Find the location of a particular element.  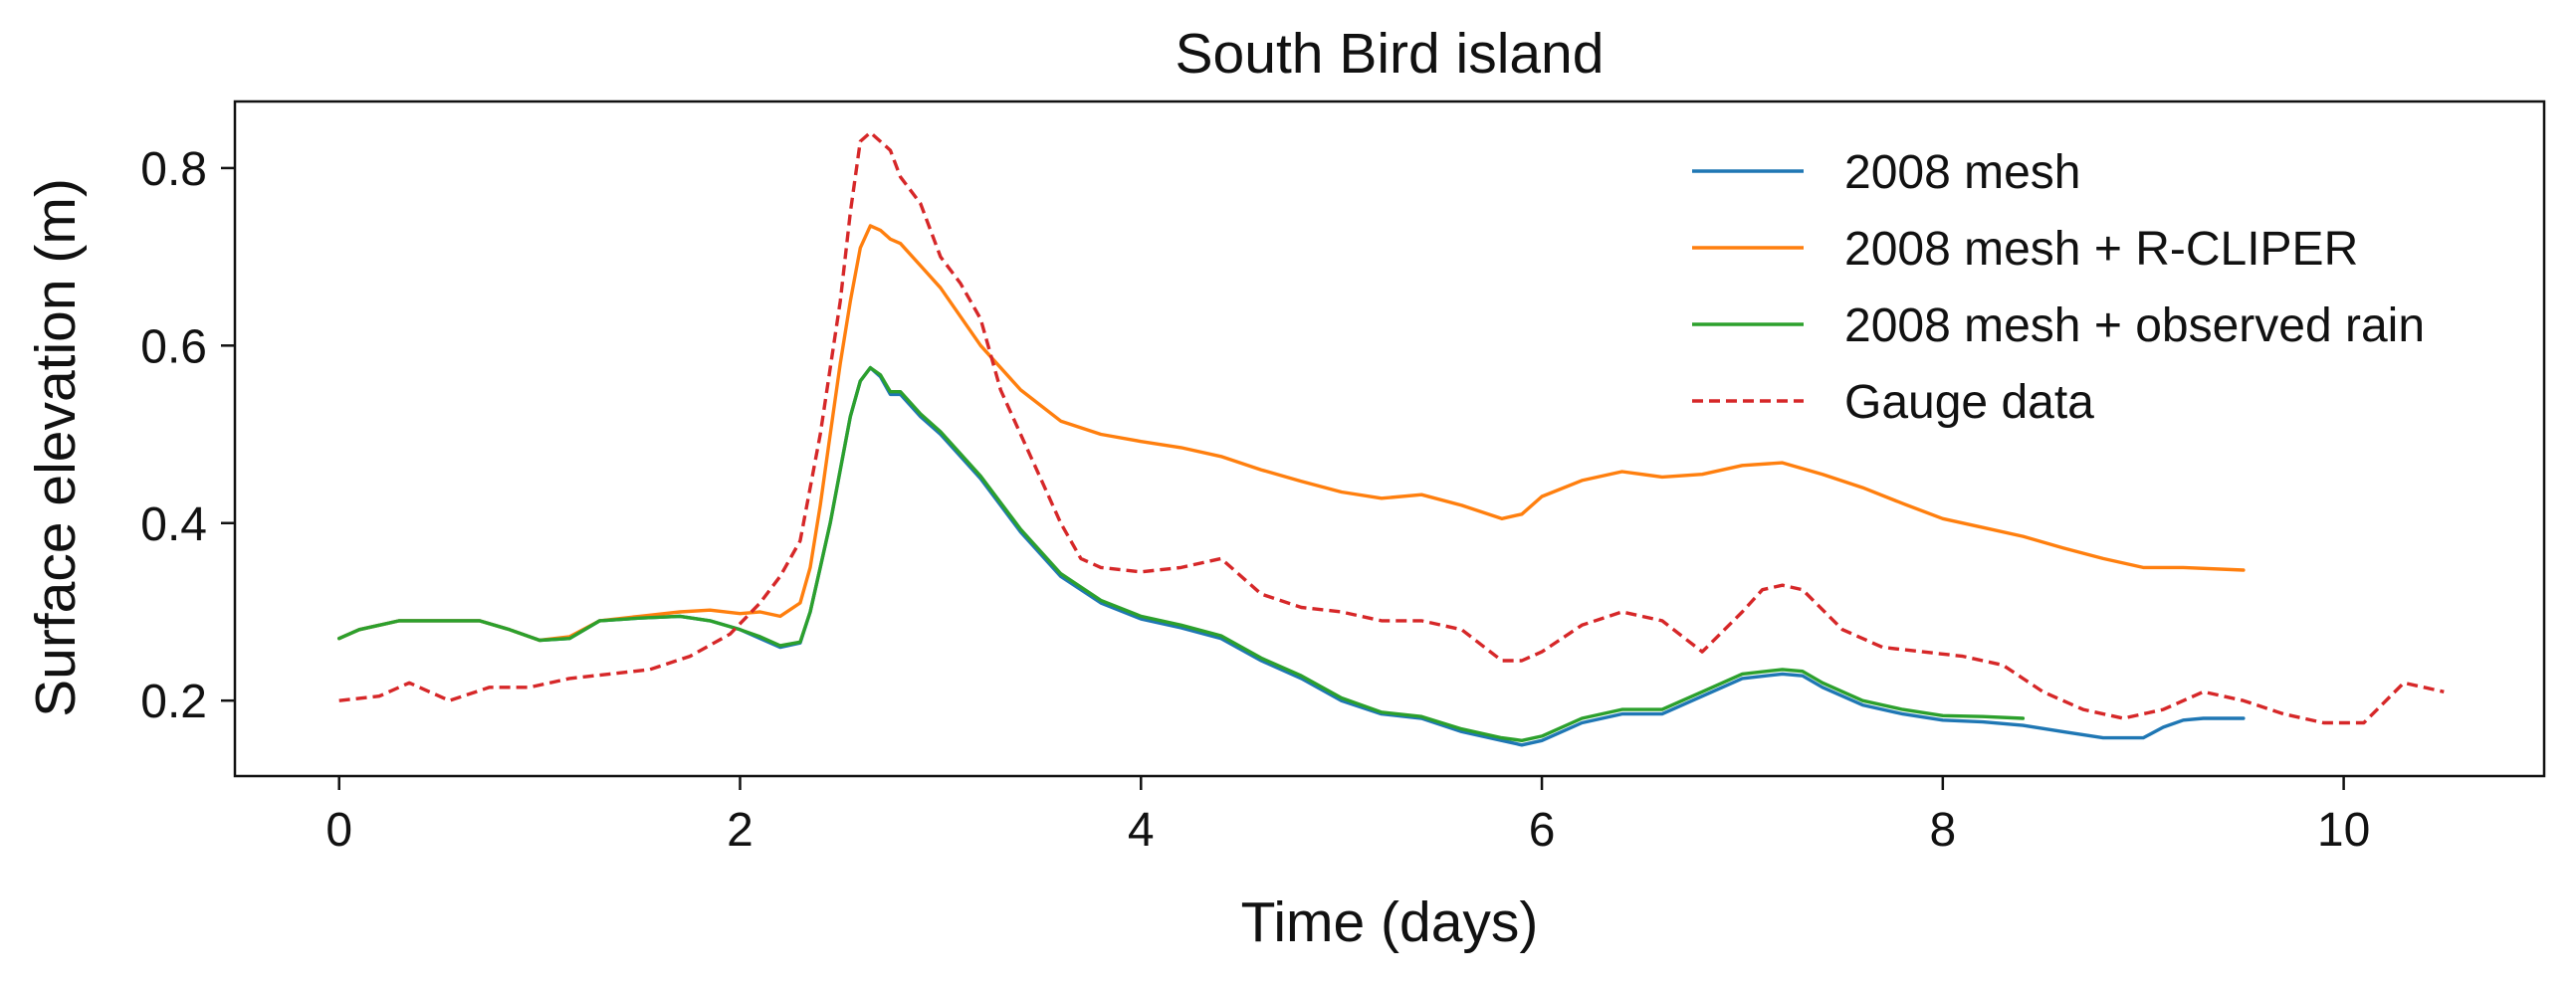

y-tick-label: 0.4 is located at coordinates (173, 524).